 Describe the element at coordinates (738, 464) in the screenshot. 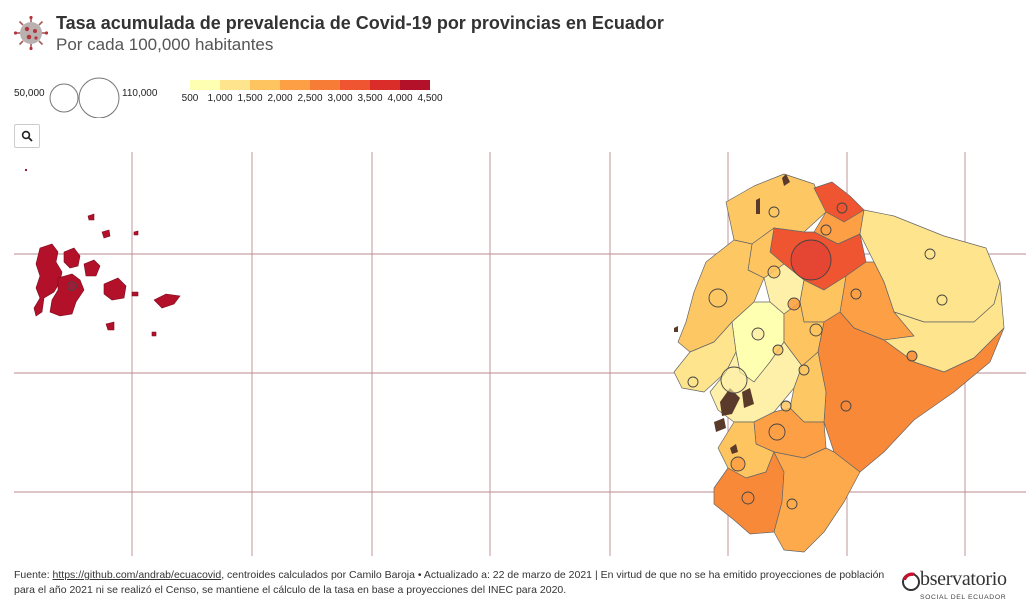

I see `centroid-el-oro` at that location.